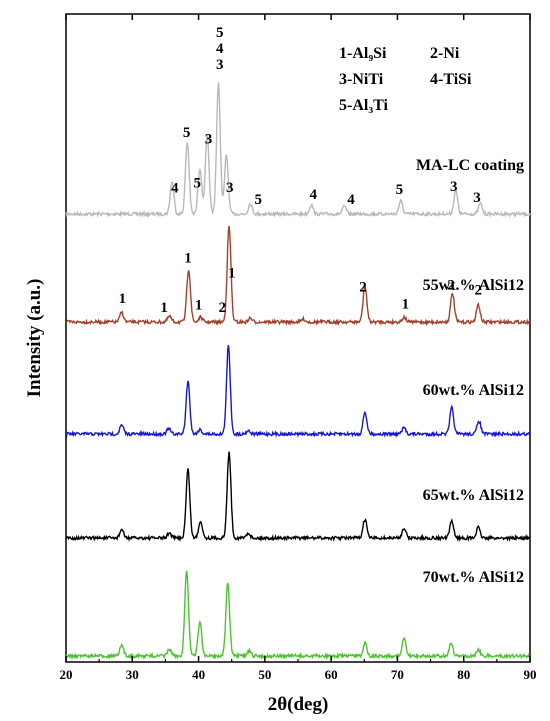  What do you see at coordinates (66, 674) in the screenshot?
I see `x-tick-label: 20` at bounding box center [66, 674].